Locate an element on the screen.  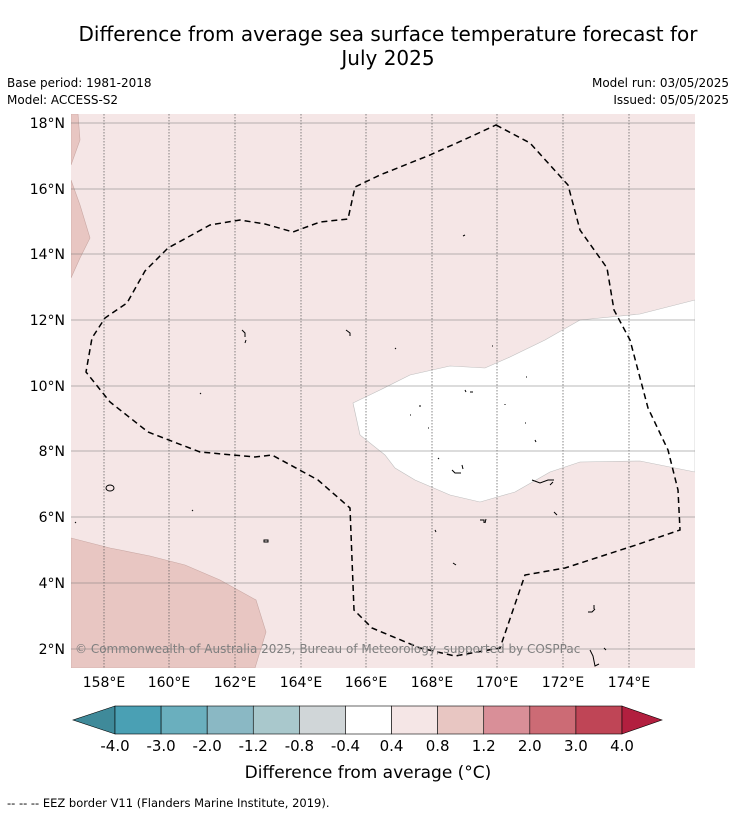
colorbar-tick-label: 4.0 is located at coordinates (622, 746).